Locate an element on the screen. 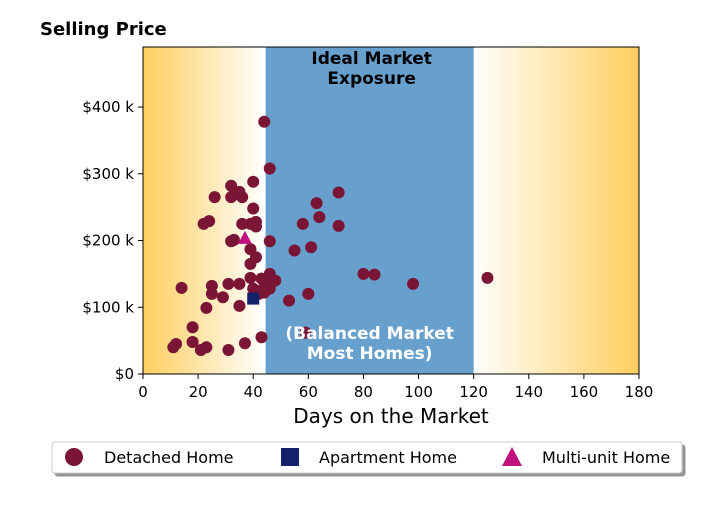  legend-marker-multi-unit is located at coordinates (512, 456).